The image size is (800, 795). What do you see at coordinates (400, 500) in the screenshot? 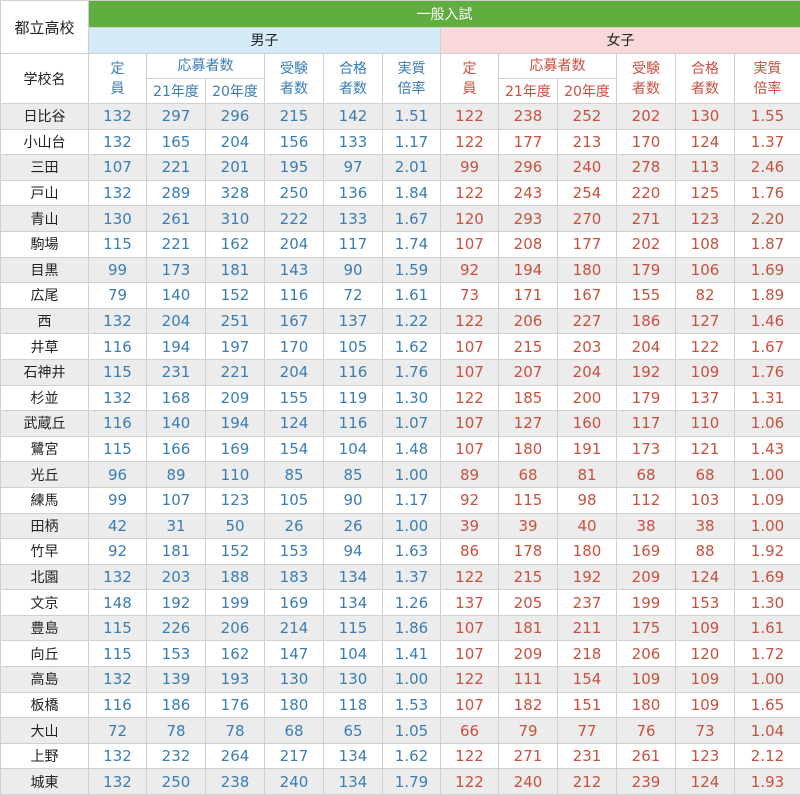
I see `table-row: 練馬 99 107 123 105 90 1.17 92 115 98 112 103 1.09` at bounding box center [400, 500].